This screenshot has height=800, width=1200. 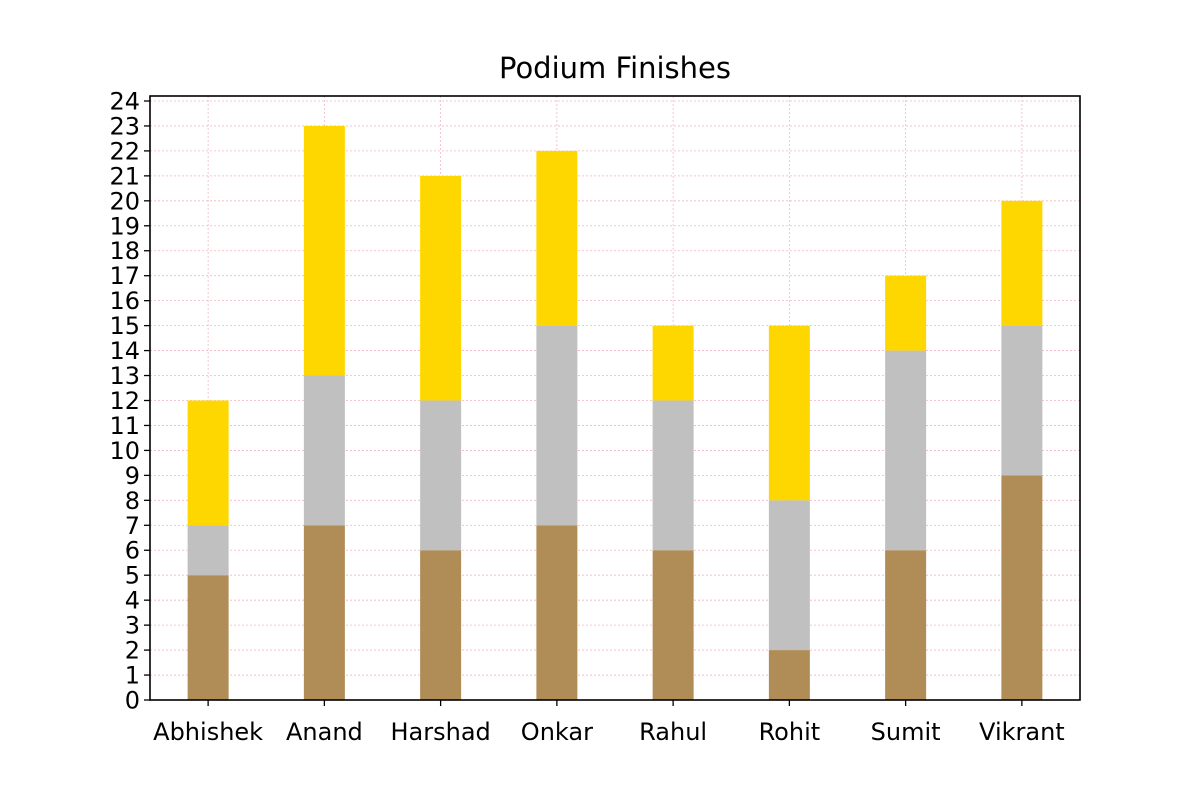 What do you see at coordinates (906, 732) in the screenshot?
I see `x-tick-label: Sumit` at bounding box center [906, 732].